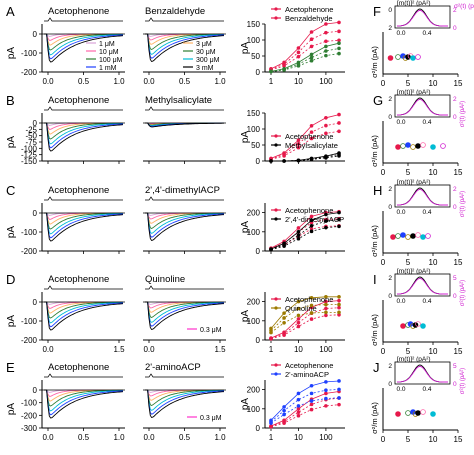  Describe the element at coordinates (455, 366) in the screenshot. I see `inset-right-tick-label: 5` at that location.